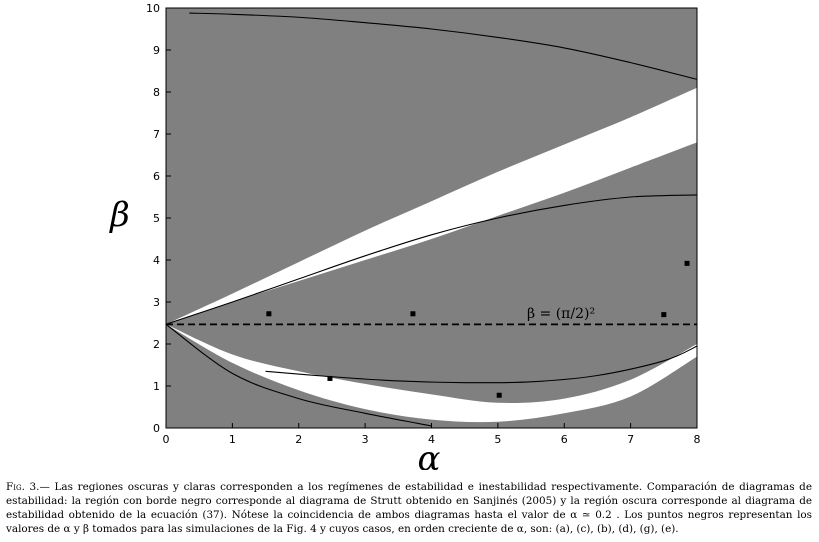 Image resolution: width=819 pixels, height=542 pixels. I want to click on y-tick-label: 5, so click(156, 218).